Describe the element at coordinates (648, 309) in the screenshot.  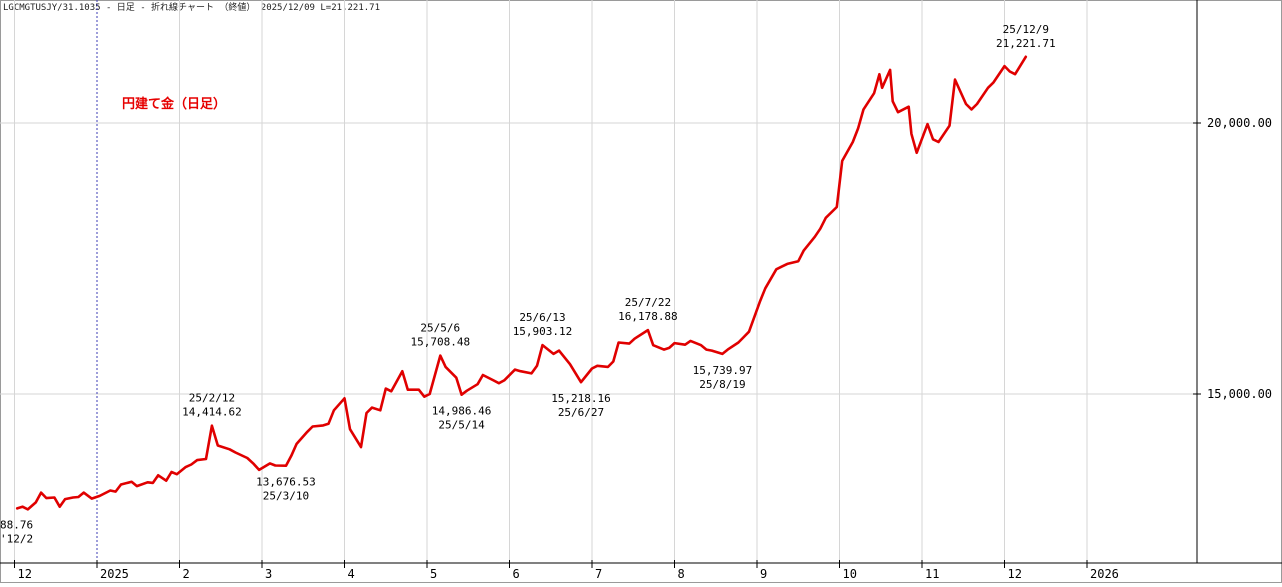
I see `point-annotation: 25/7/22 16,178.88` at that location.